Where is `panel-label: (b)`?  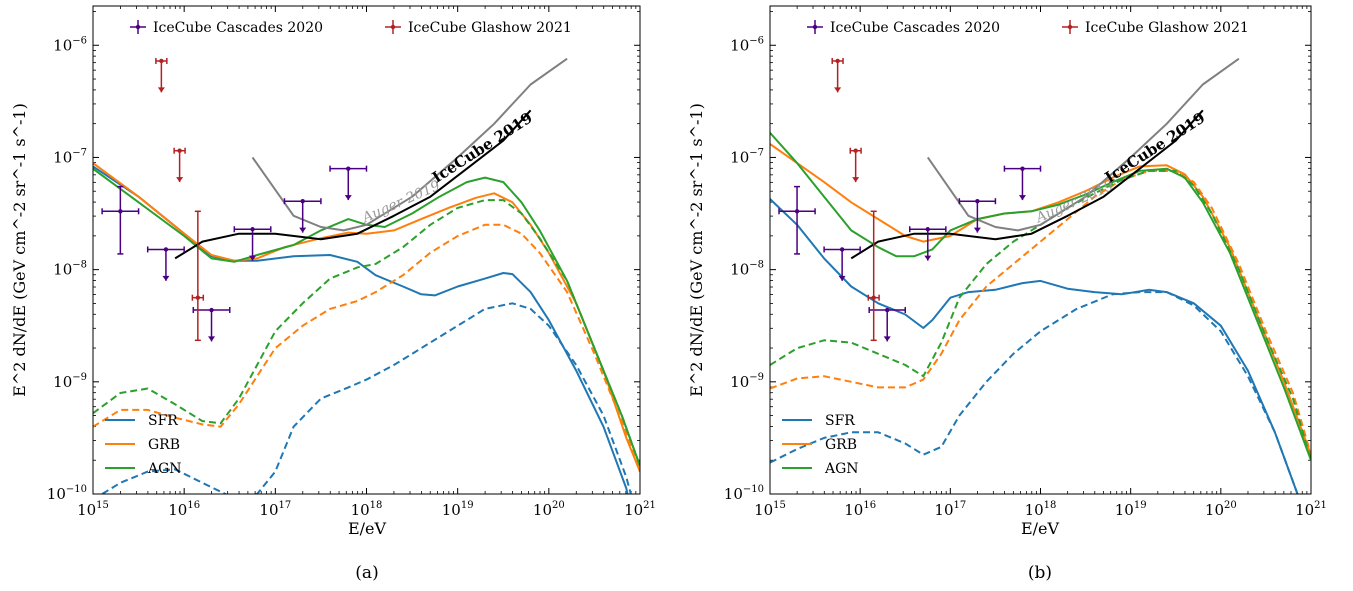 panel-label: (b) is located at coordinates (1040, 573).